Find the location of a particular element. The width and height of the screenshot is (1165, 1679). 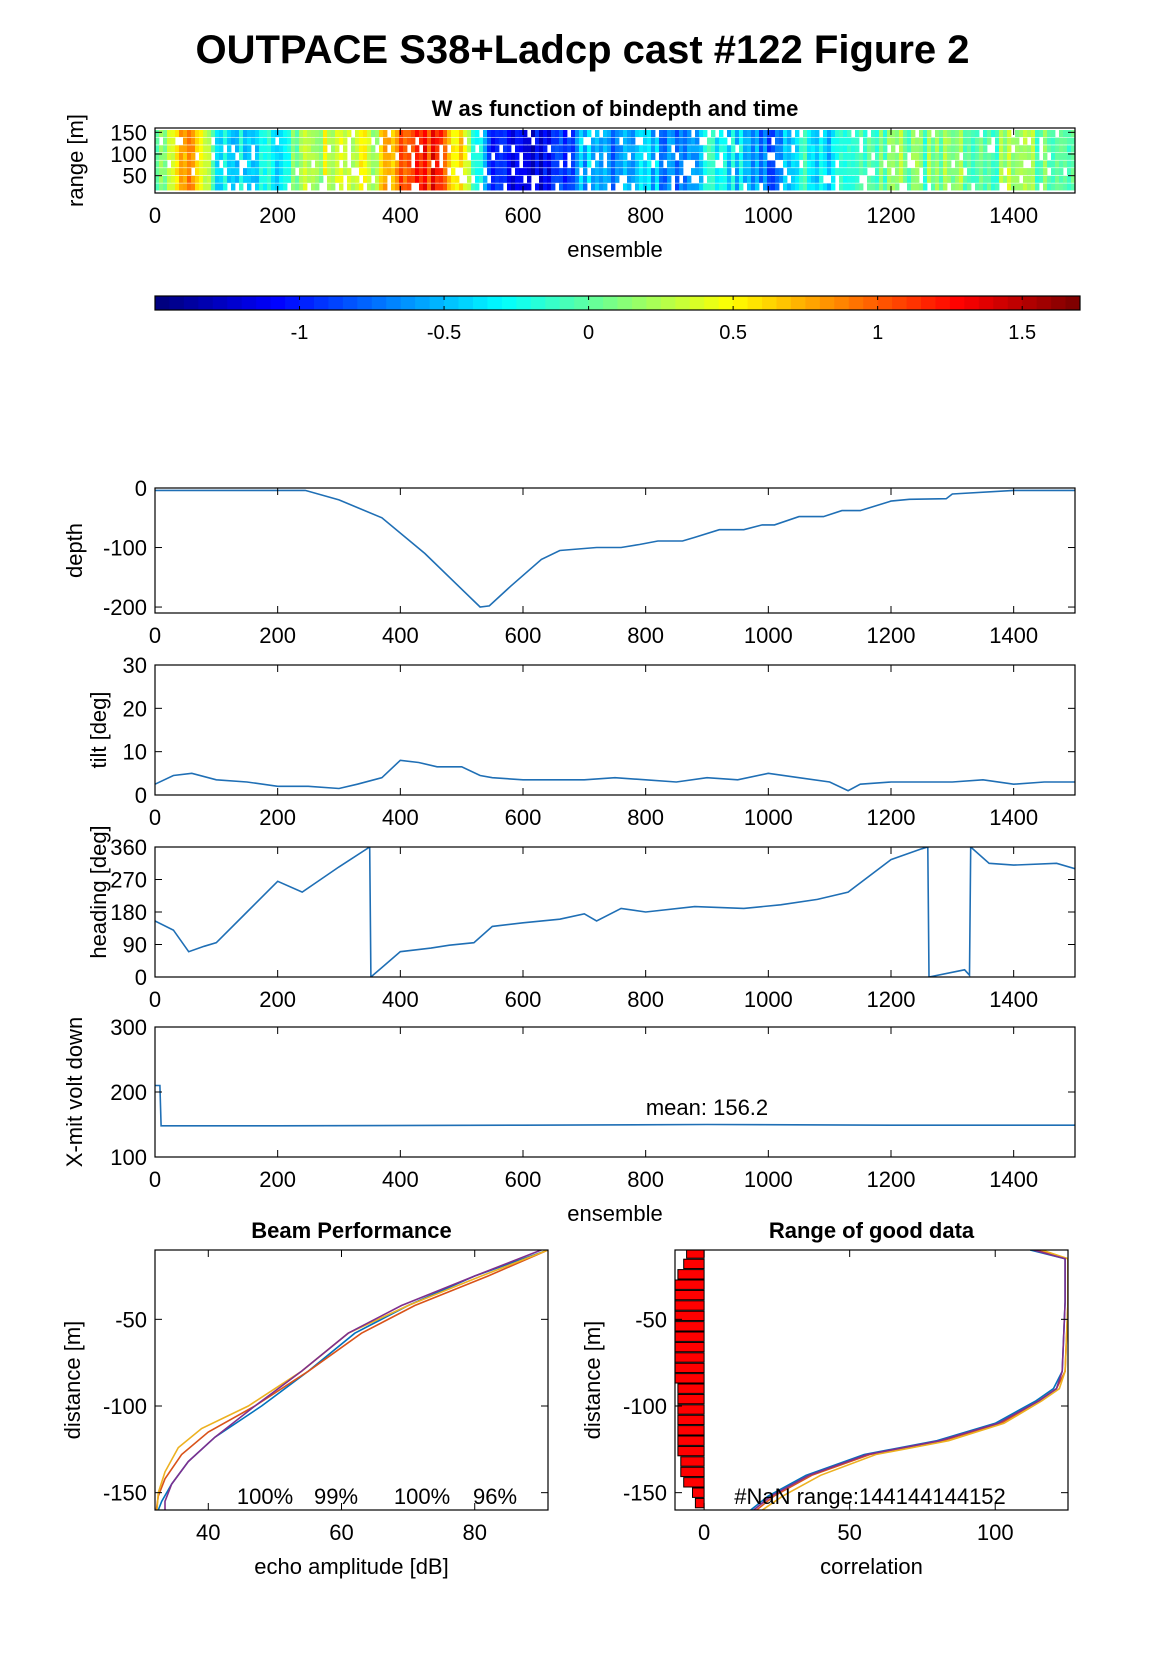

w-image-xtick-label: 400 is located at coordinates (400, 215).